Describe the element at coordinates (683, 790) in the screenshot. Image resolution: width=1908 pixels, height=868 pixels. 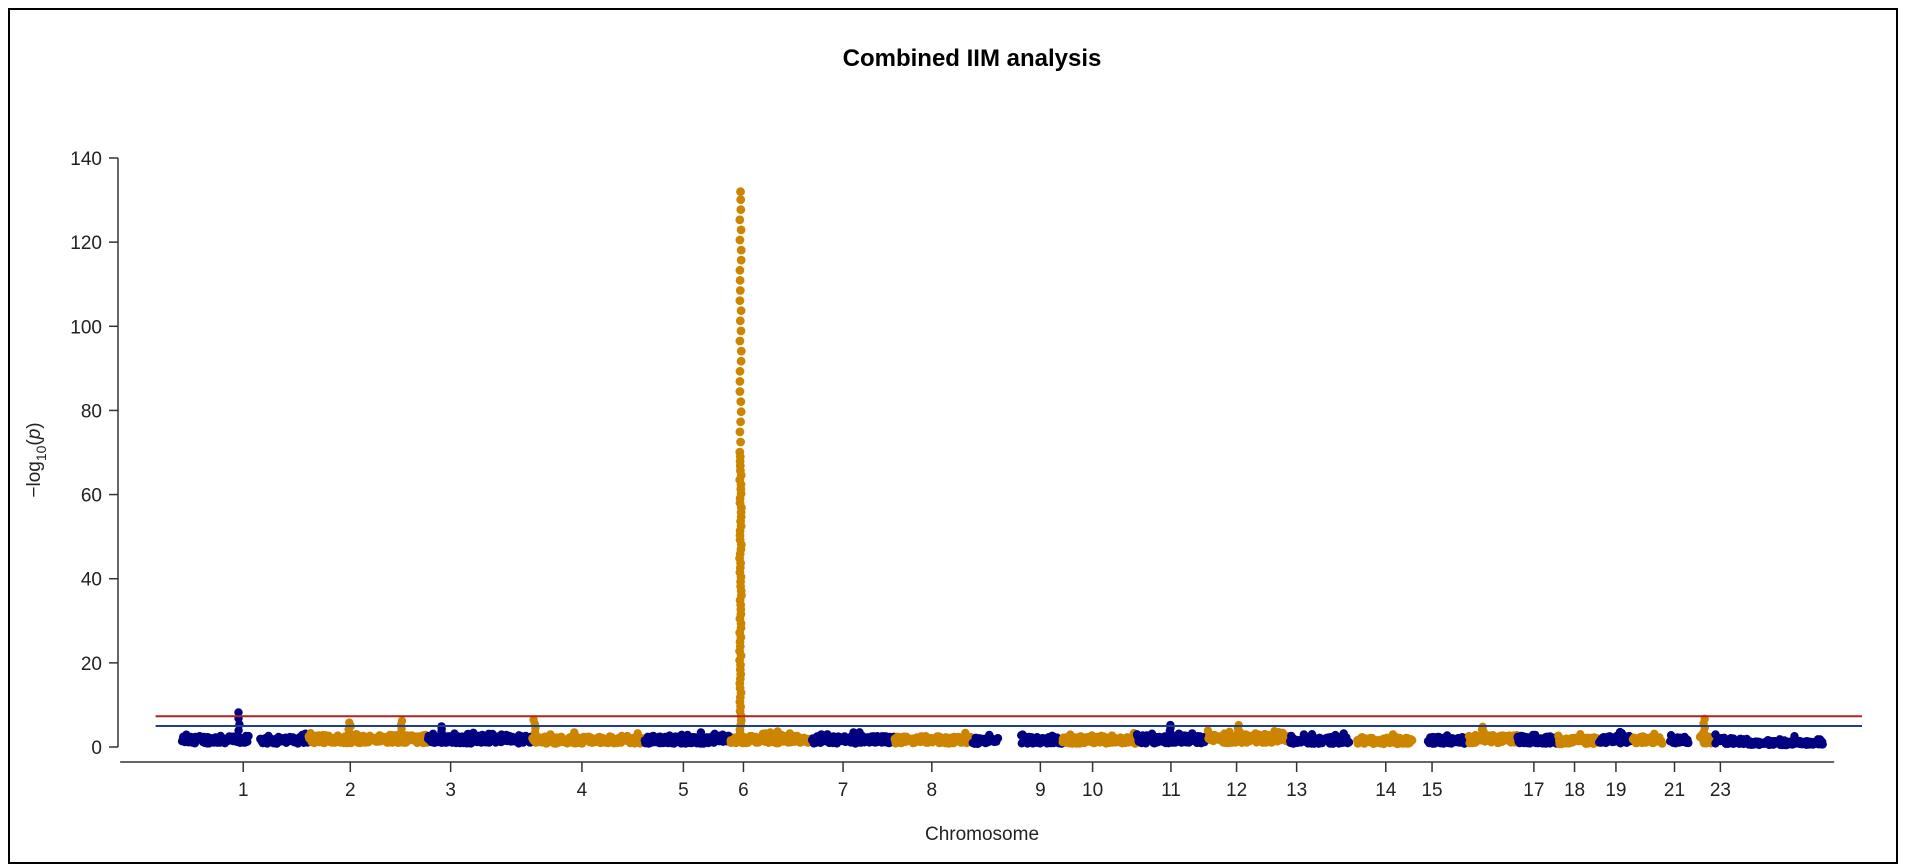
I see `x-tick-label: 5` at that location.